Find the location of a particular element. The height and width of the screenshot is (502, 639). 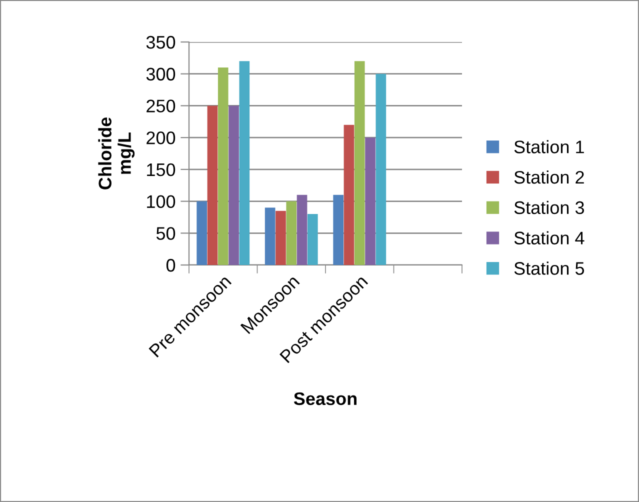

legend-label: Station 1 is located at coordinates (549, 147).